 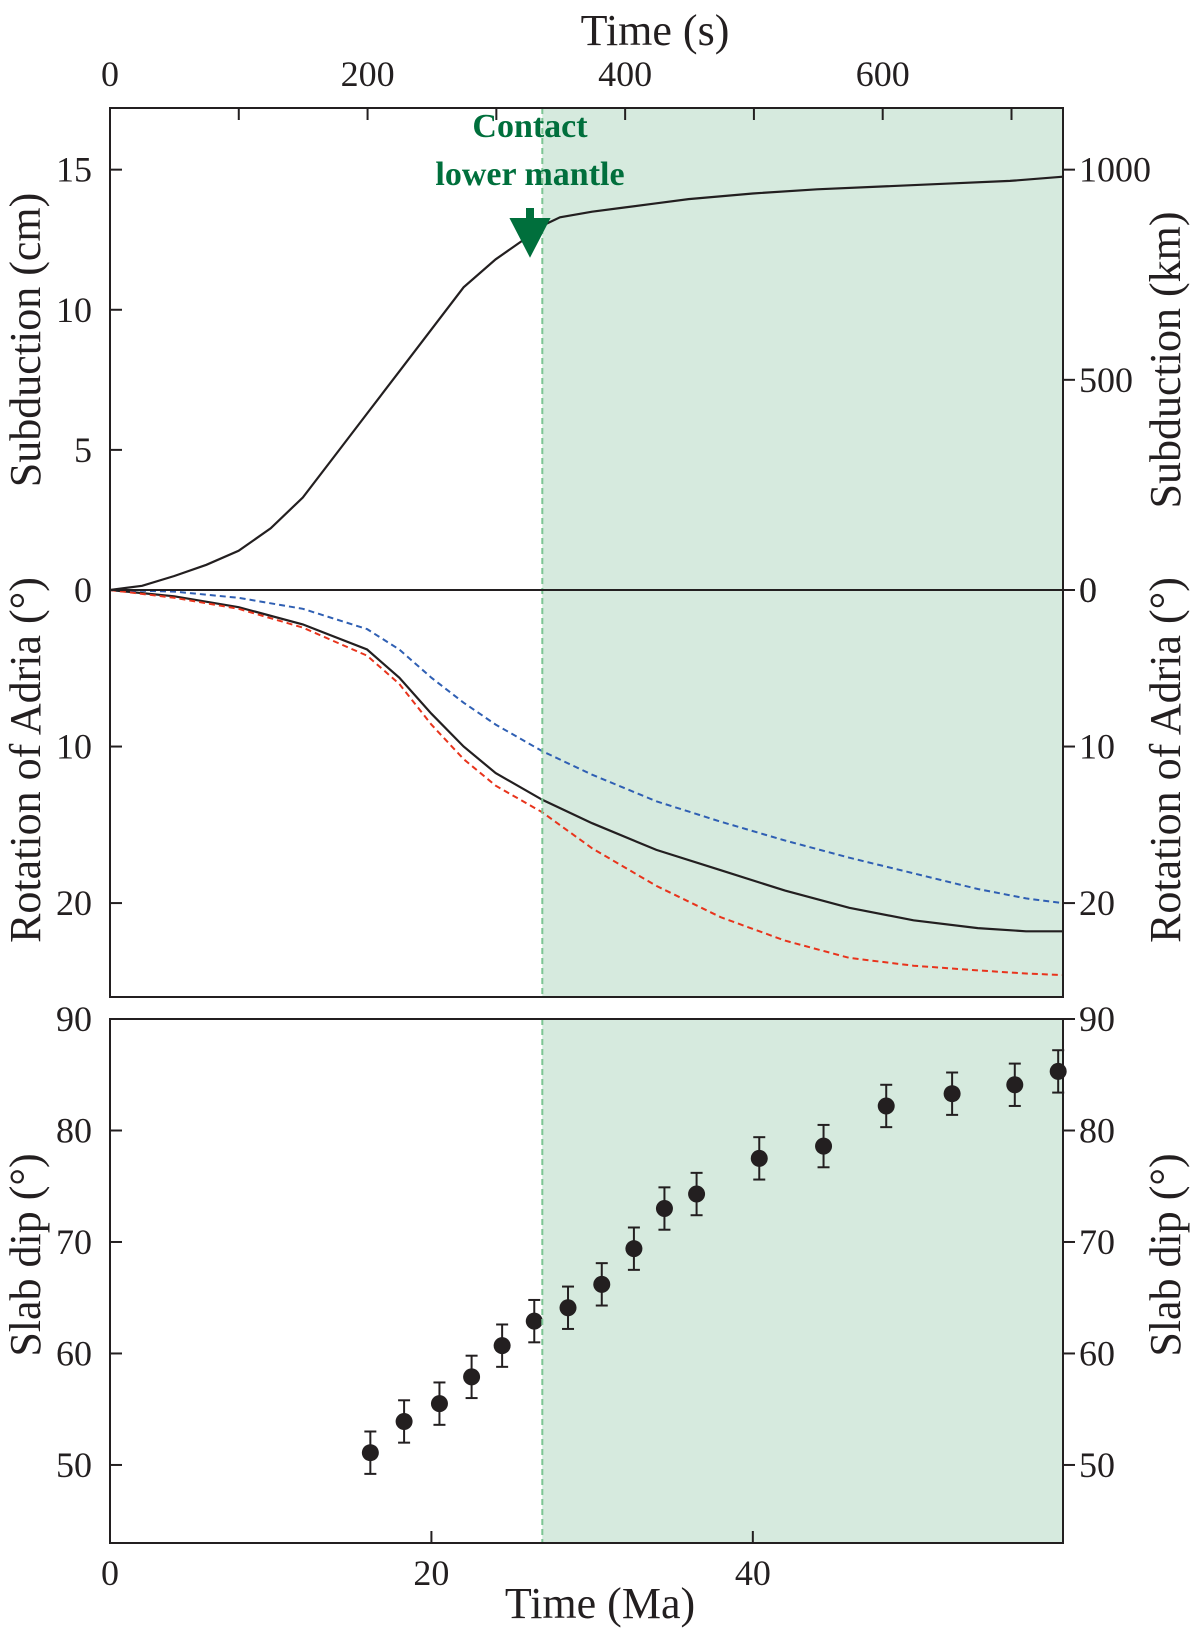 What do you see at coordinates (1165, 1254) in the screenshot?
I see `y2-axis-label-slab-dip: Slab dip (°)` at bounding box center [1165, 1254].